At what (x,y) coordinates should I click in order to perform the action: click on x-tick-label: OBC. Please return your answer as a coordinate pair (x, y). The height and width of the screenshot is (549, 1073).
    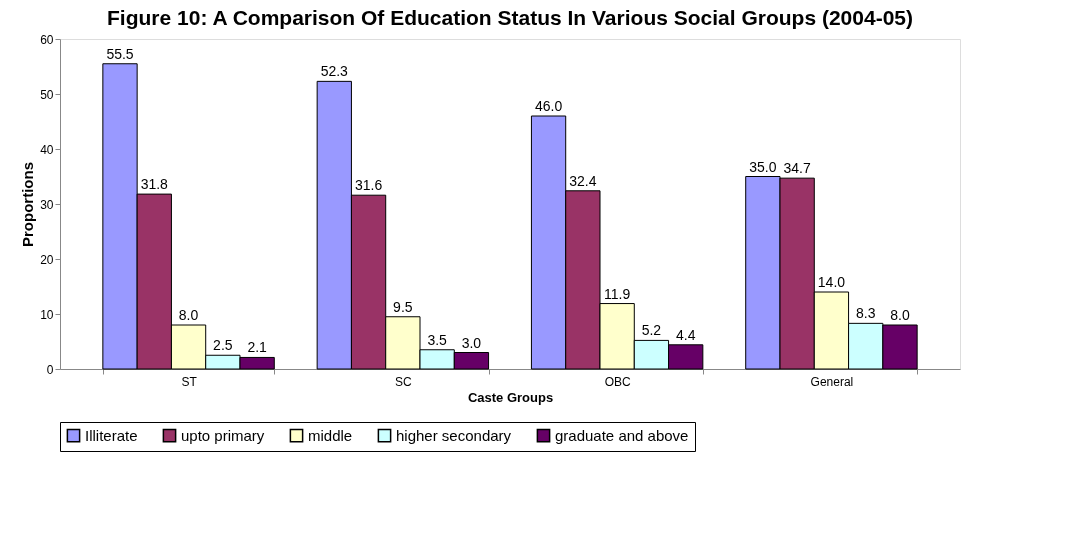
    Looking at the image, I should click on (617, 381).